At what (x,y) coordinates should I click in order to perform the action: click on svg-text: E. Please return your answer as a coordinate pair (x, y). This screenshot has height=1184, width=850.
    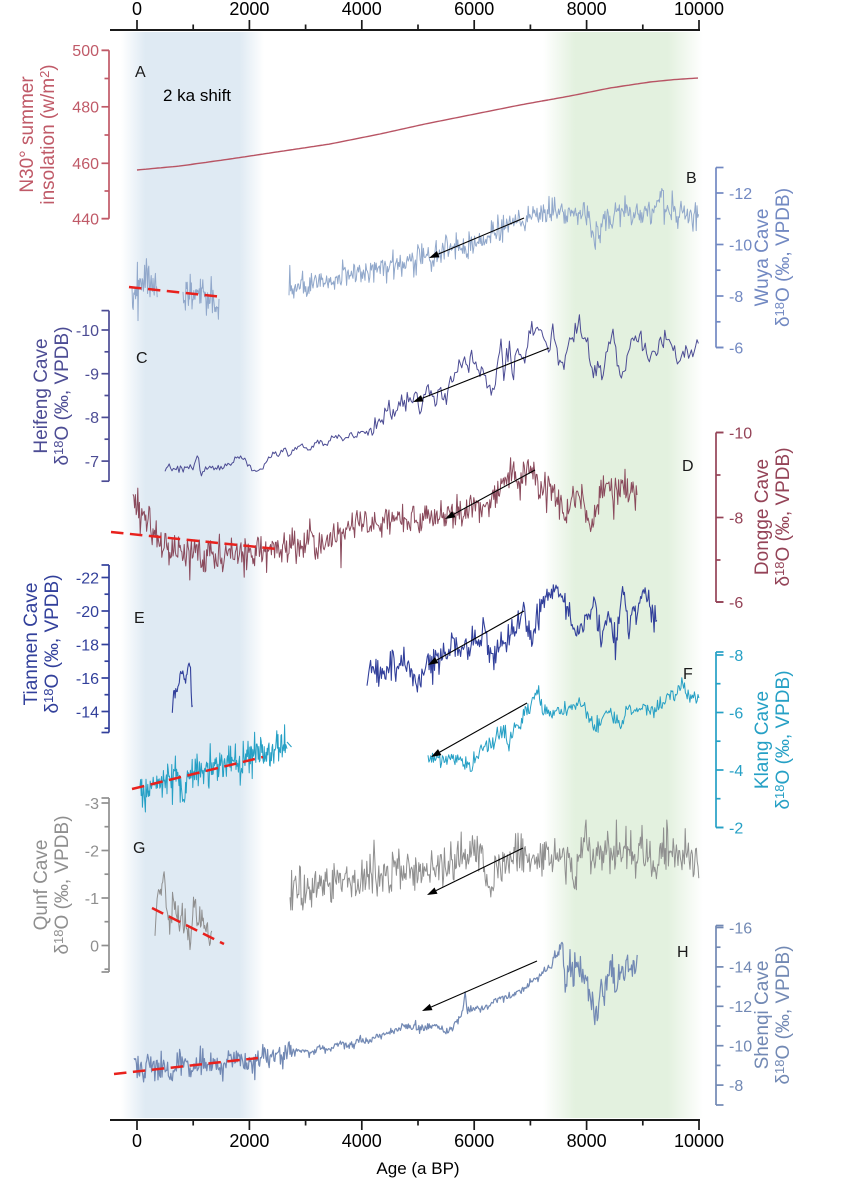
    Looking at the image, I should click on (139, 618).